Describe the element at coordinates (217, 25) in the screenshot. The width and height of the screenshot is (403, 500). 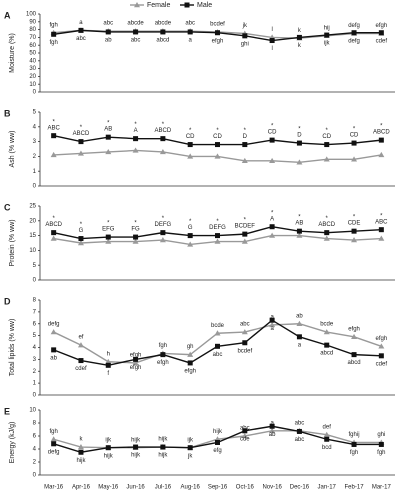
I see `significance-letter: bcdef` at that location.